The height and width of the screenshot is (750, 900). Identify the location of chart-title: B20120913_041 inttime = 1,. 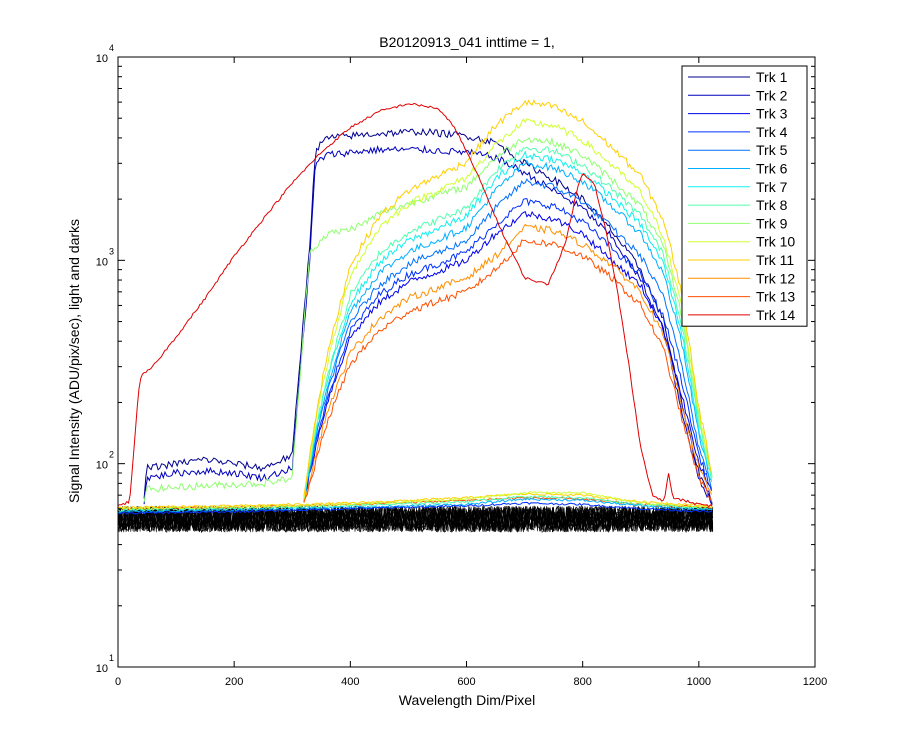
(467, 42).